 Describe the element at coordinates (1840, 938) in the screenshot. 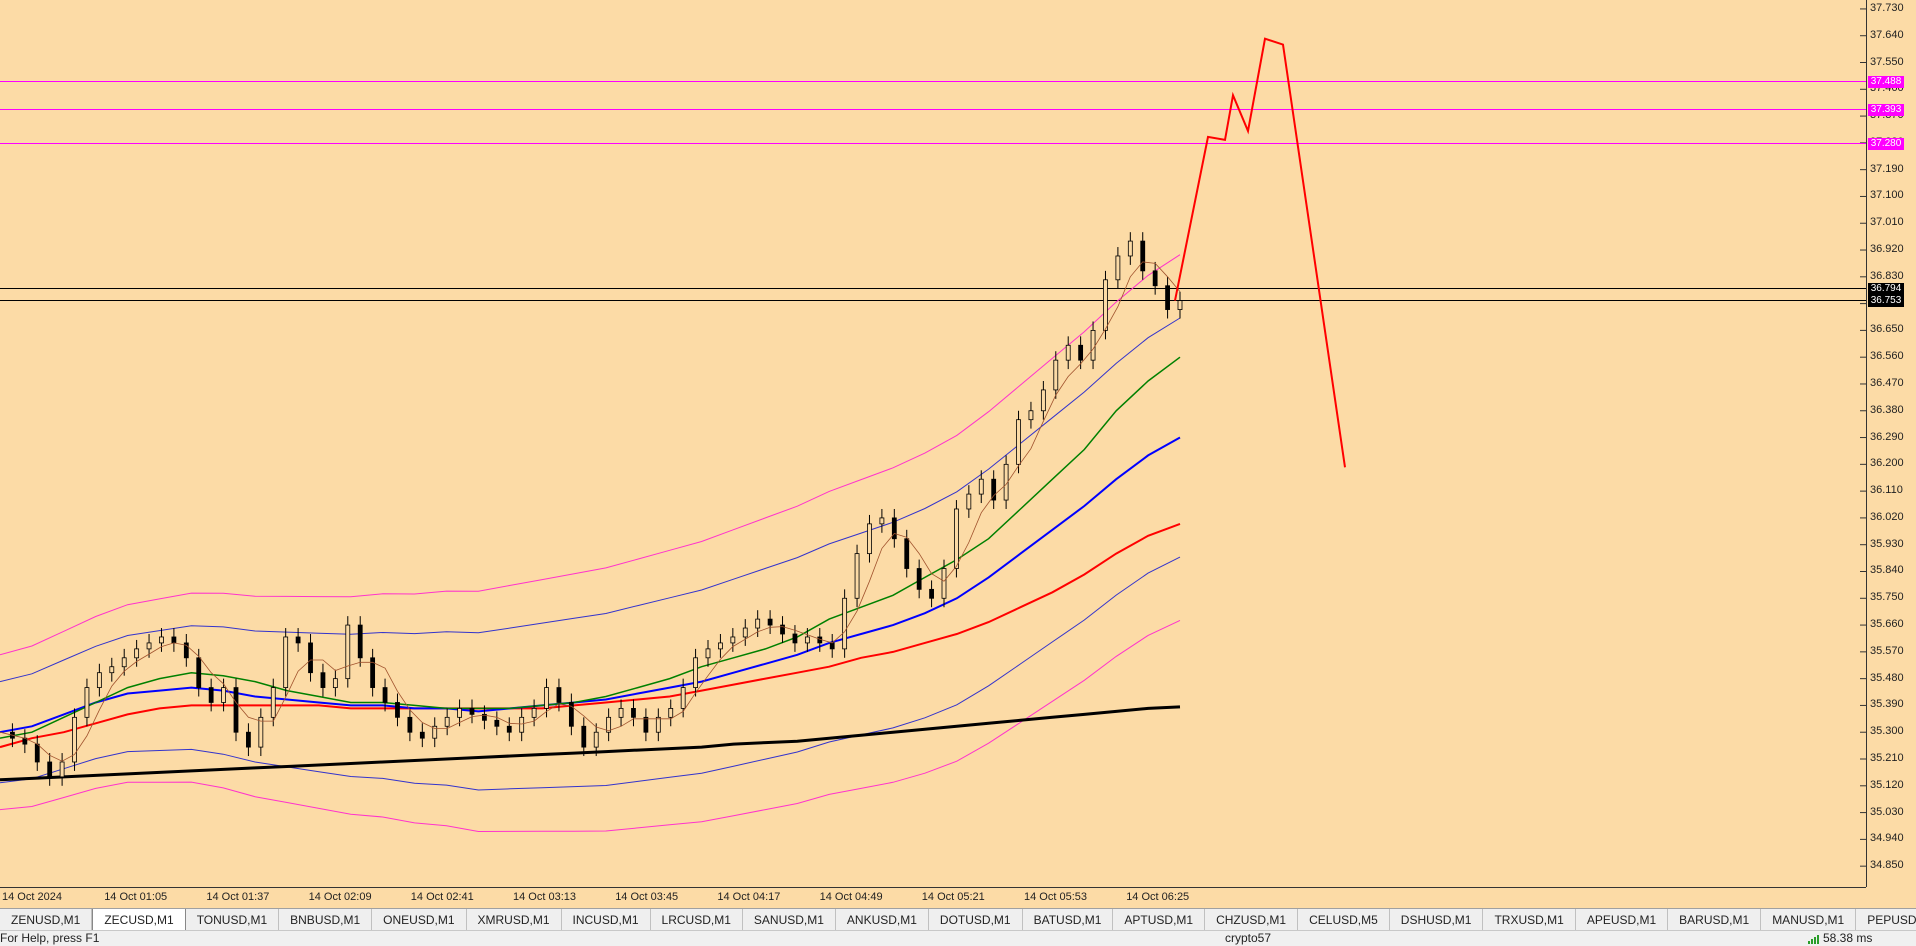

I see `connection-status: 58.38 ms` at that location.